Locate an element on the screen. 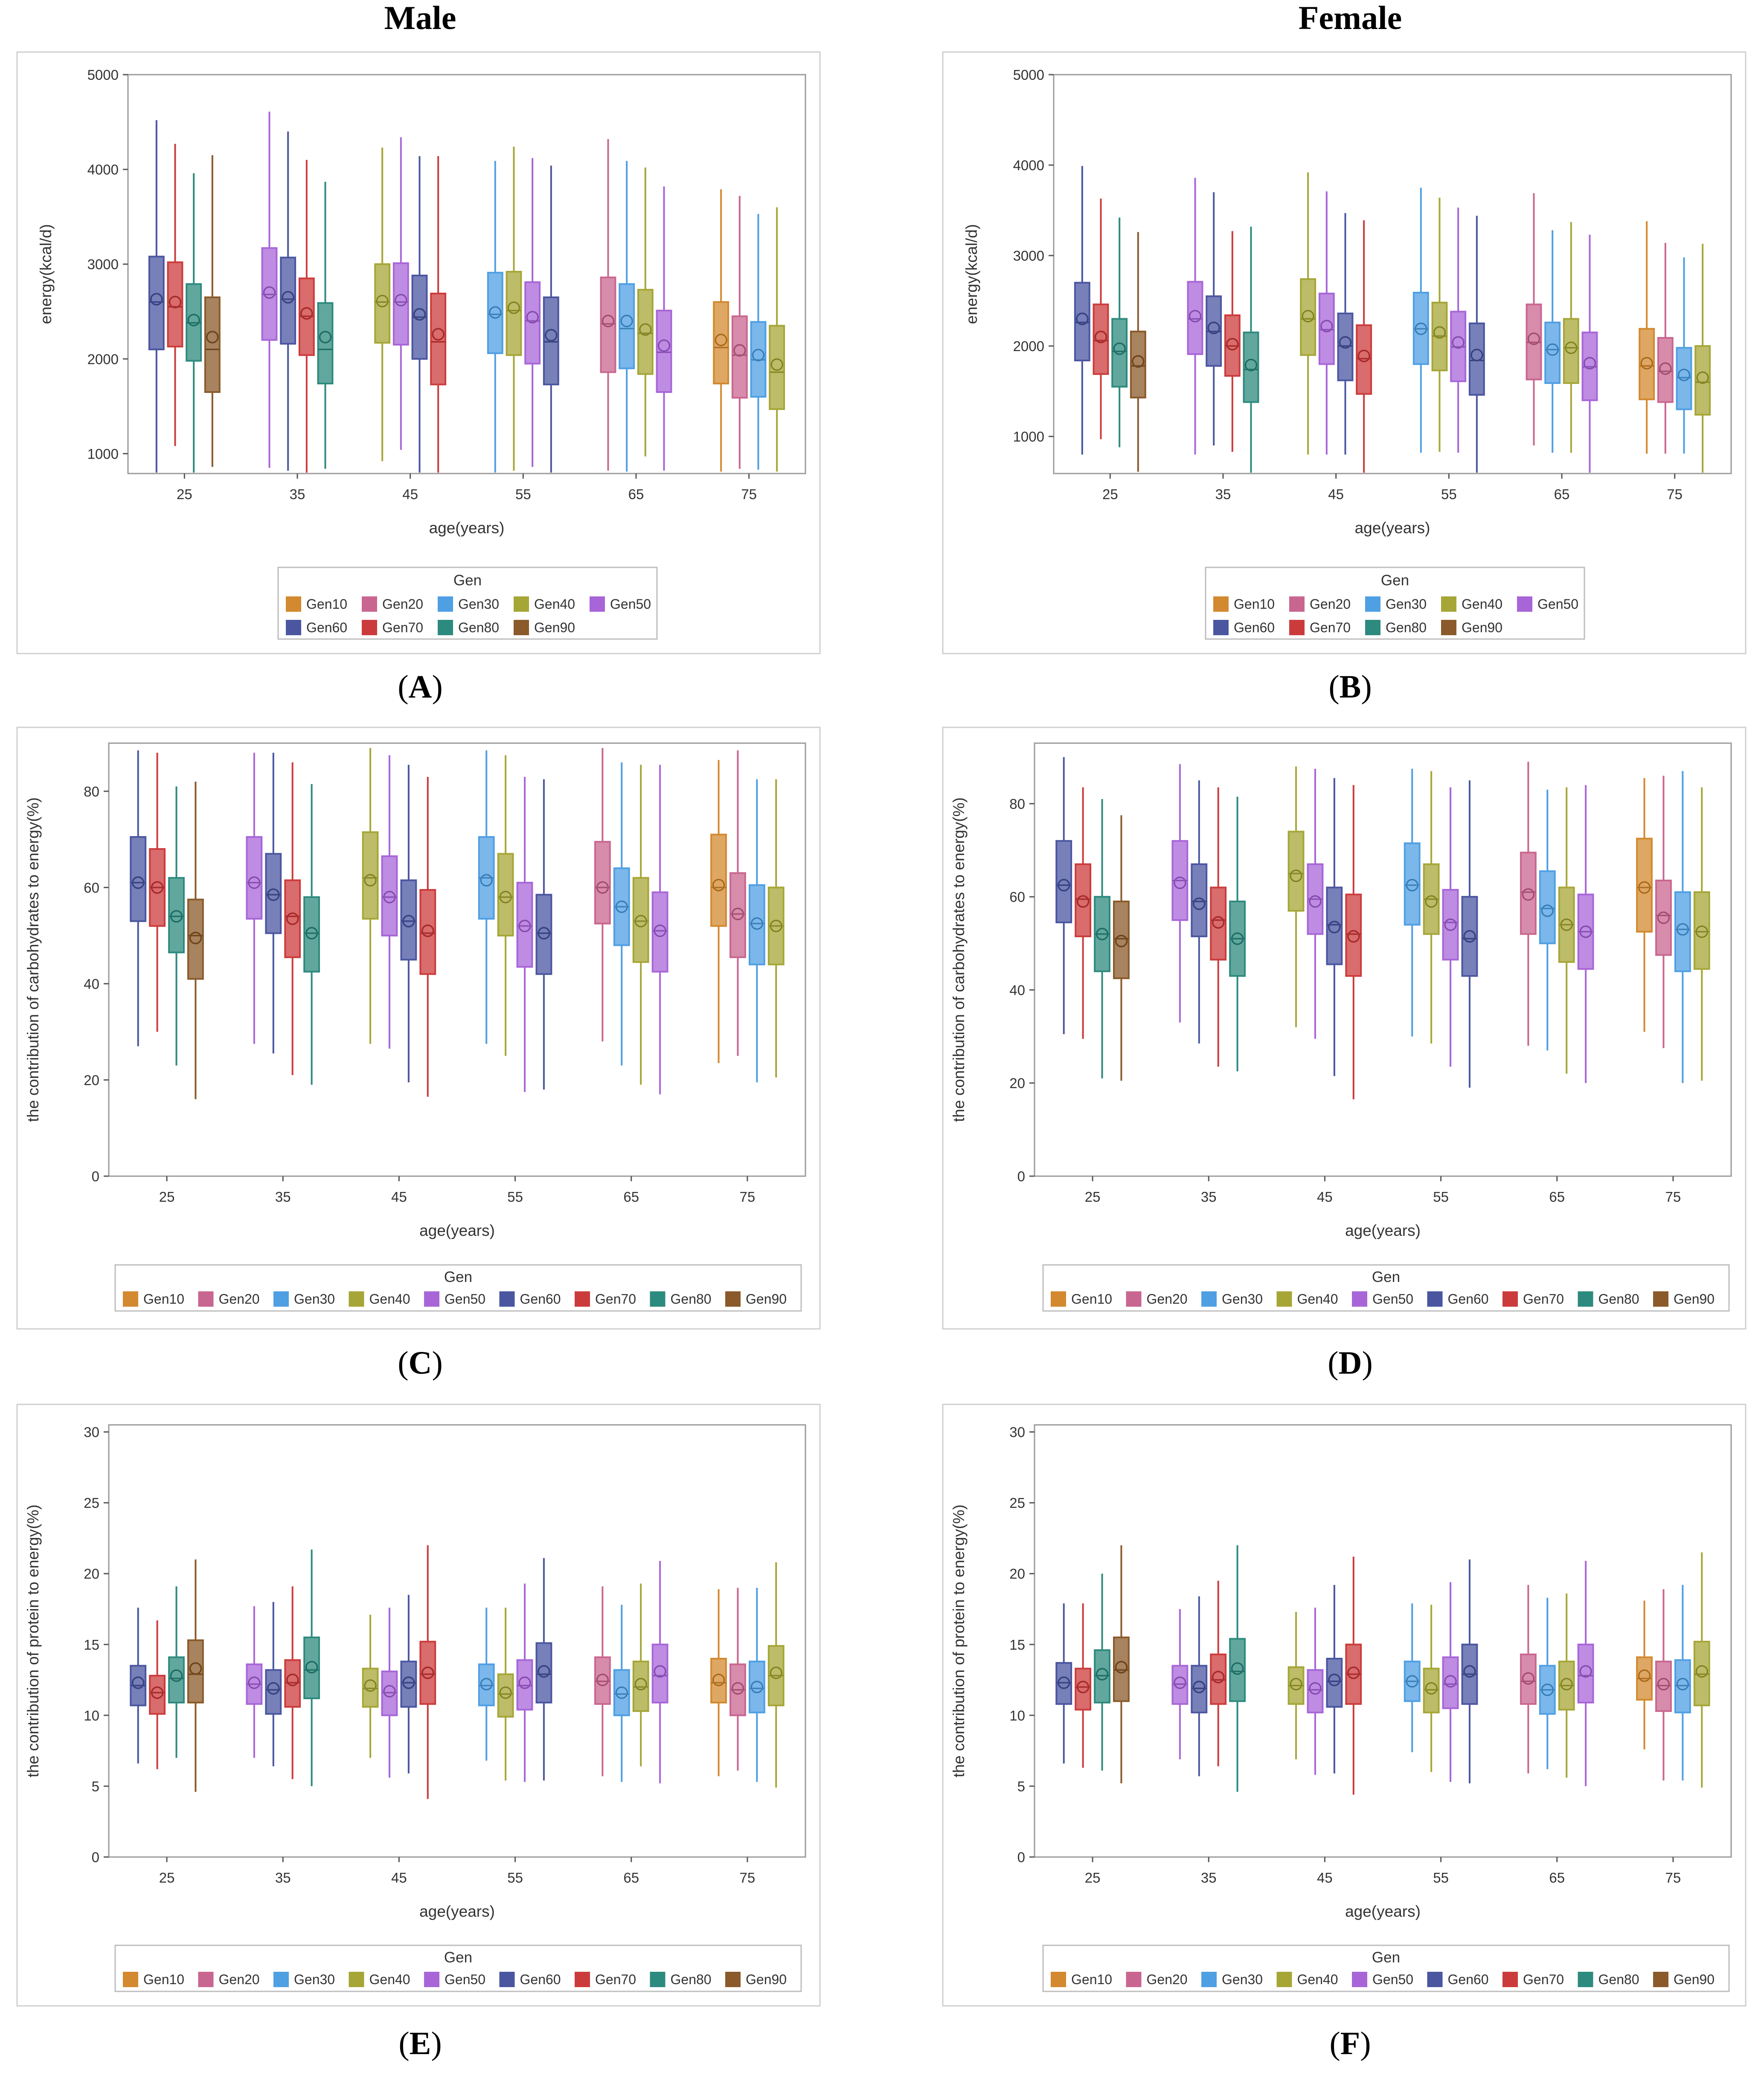 This screenshot has height=2078, width=1764. legend-swatch-gen90 is located at coordinates (1660, 1979).